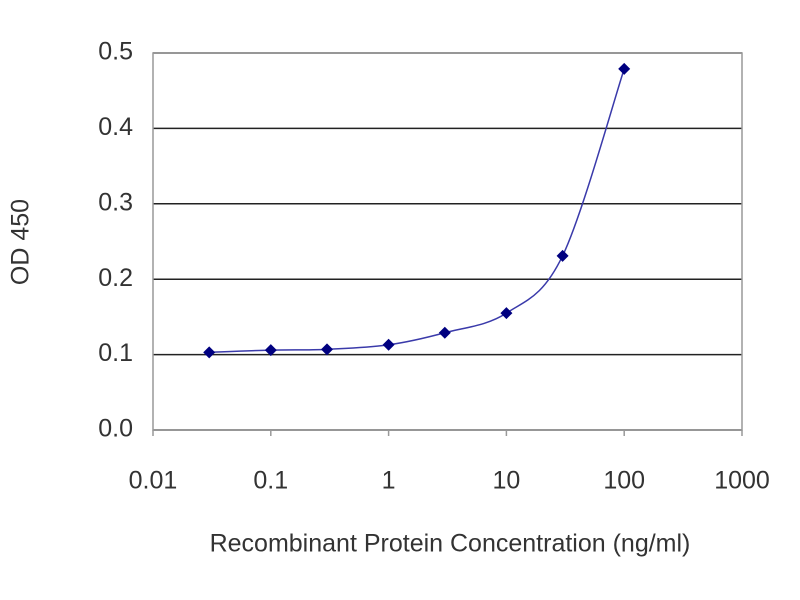 This screenshot has height=600, width=800. What do you see at coordinates (389, 481) in the screenshot?
I see `x-tick-label: 1` at bounding box center [389, 481].